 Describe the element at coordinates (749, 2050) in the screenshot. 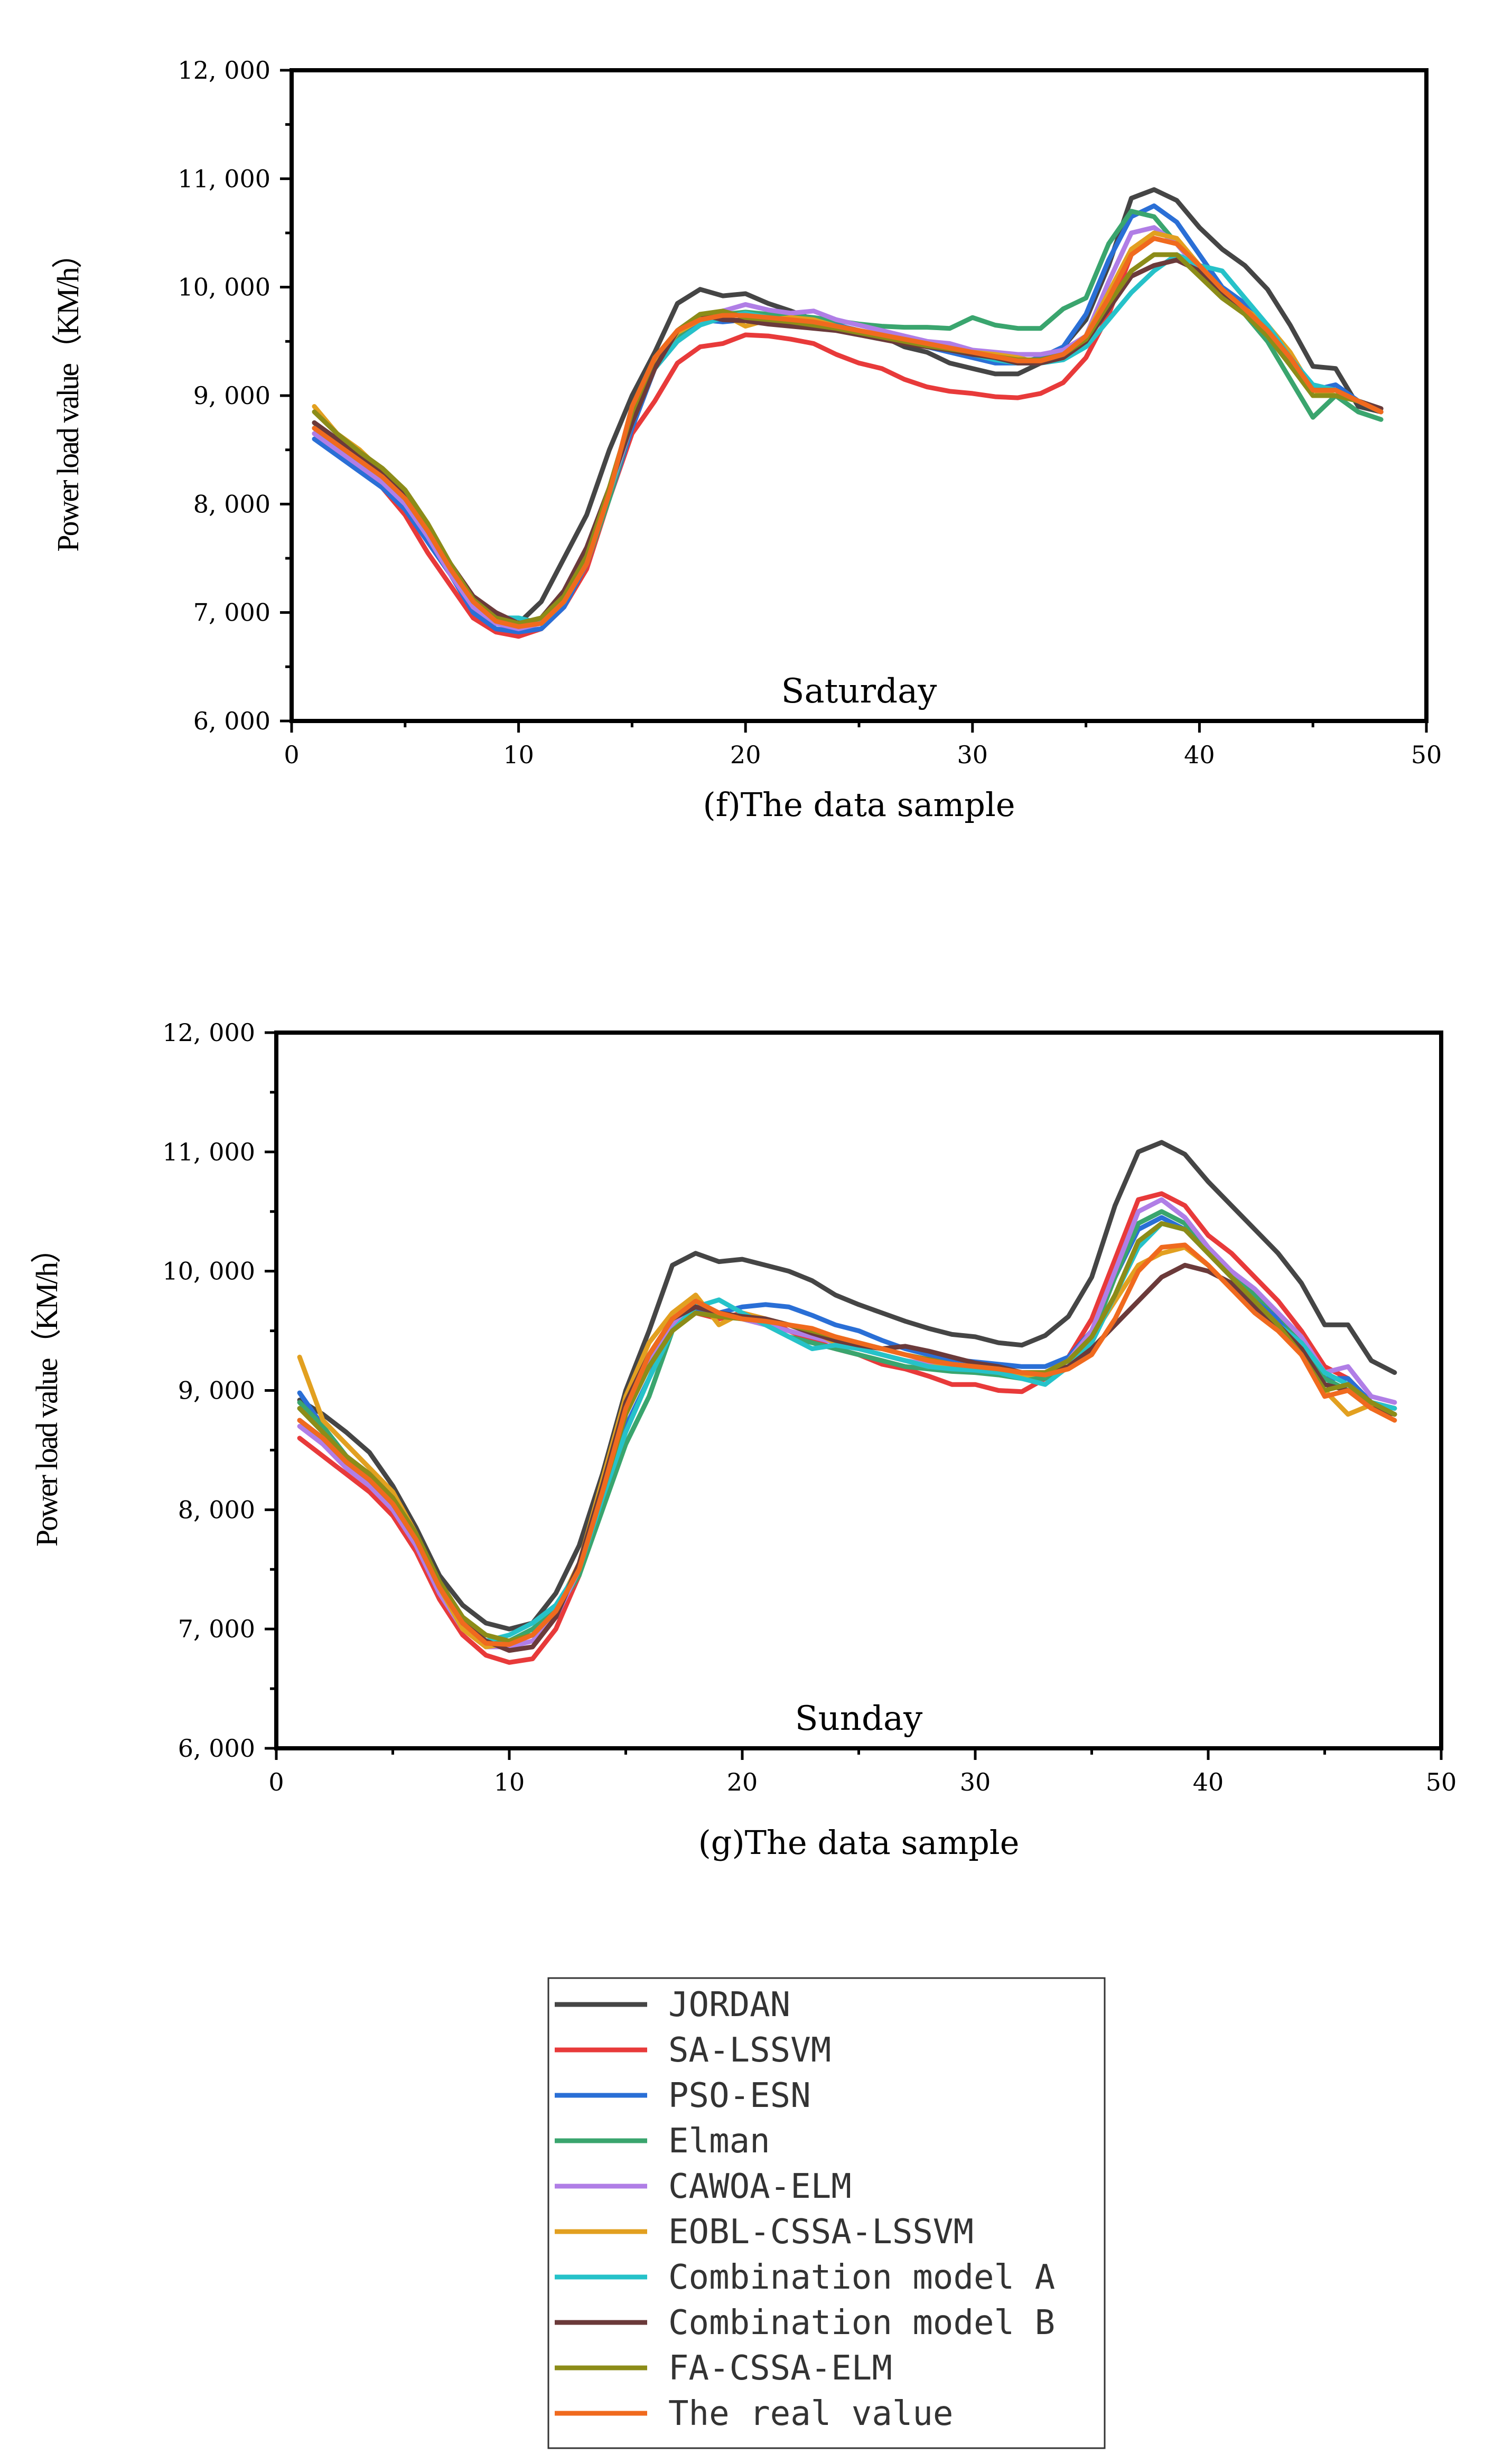

I see `legend-label: SA-LSSVM` at that location.